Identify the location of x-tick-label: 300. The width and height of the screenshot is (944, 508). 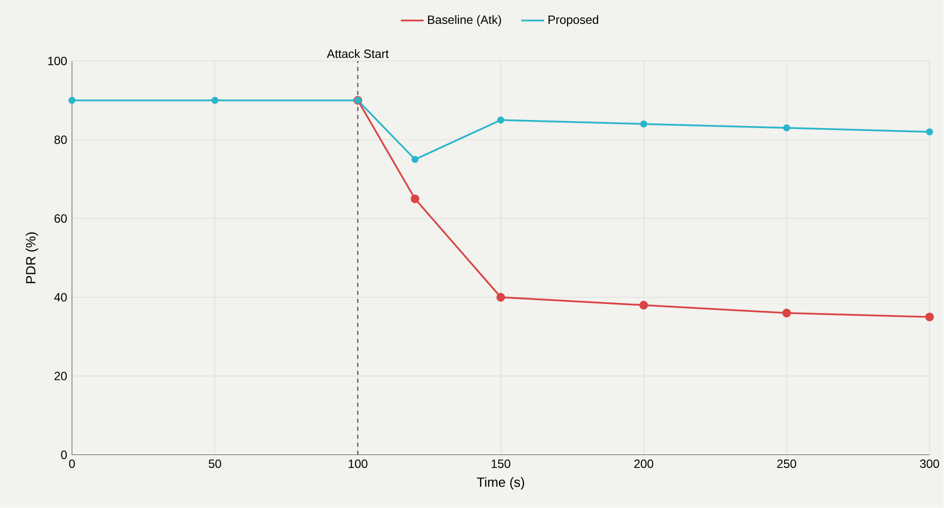
(930, 464).